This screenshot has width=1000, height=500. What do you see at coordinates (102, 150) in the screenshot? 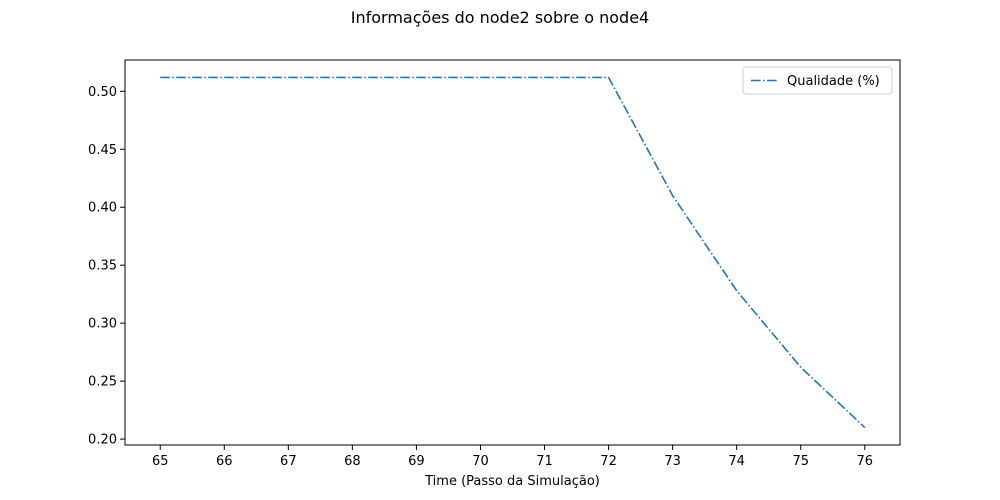
I see `y-tick-label: 0.45` at bounding box center [102, 150].